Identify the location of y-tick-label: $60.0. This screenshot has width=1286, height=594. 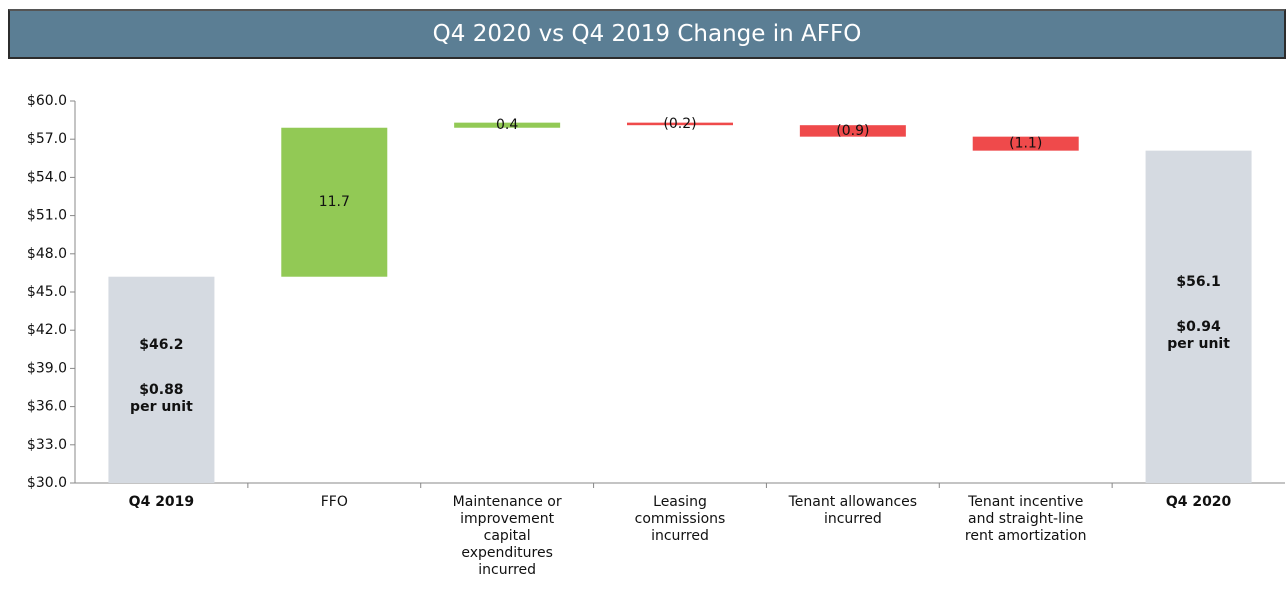
(47, 101).